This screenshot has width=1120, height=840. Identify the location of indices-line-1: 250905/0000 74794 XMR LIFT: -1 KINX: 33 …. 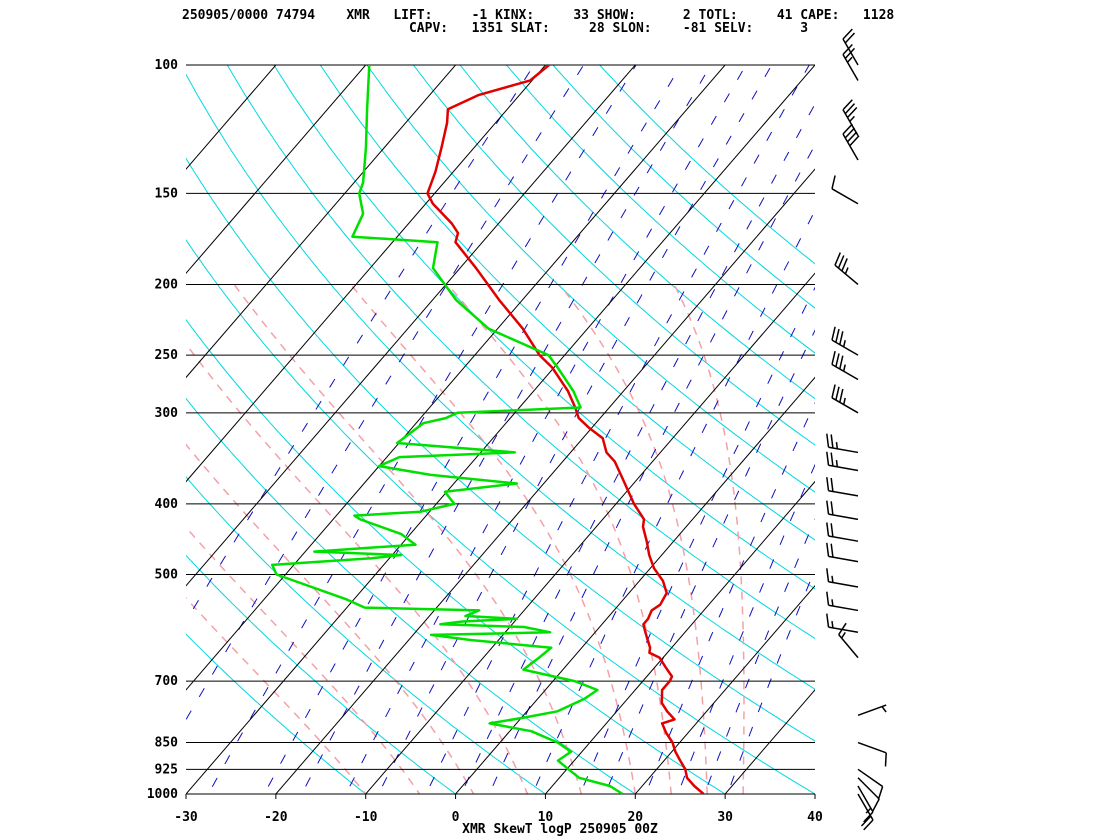
(538, 15).